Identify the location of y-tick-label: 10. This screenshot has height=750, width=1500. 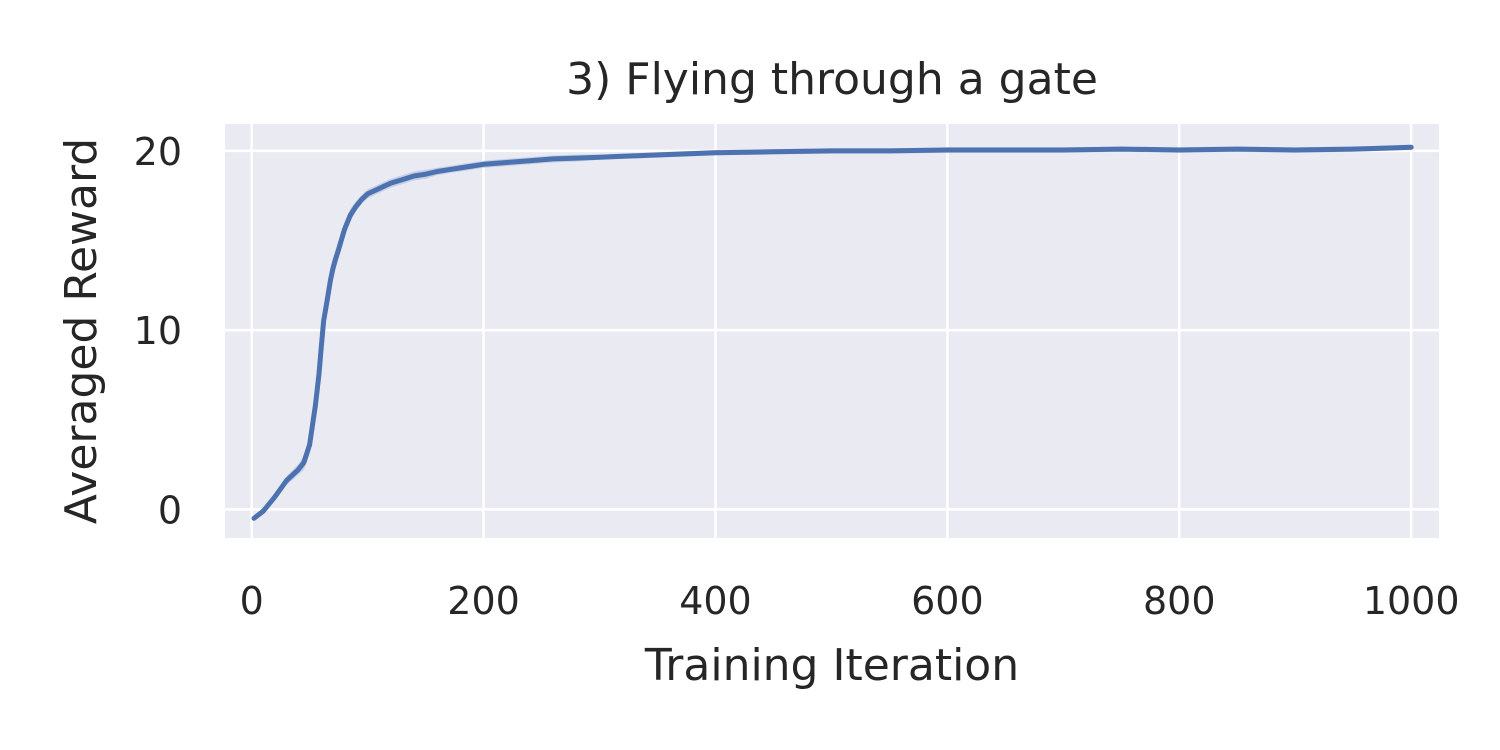
(158, 331).